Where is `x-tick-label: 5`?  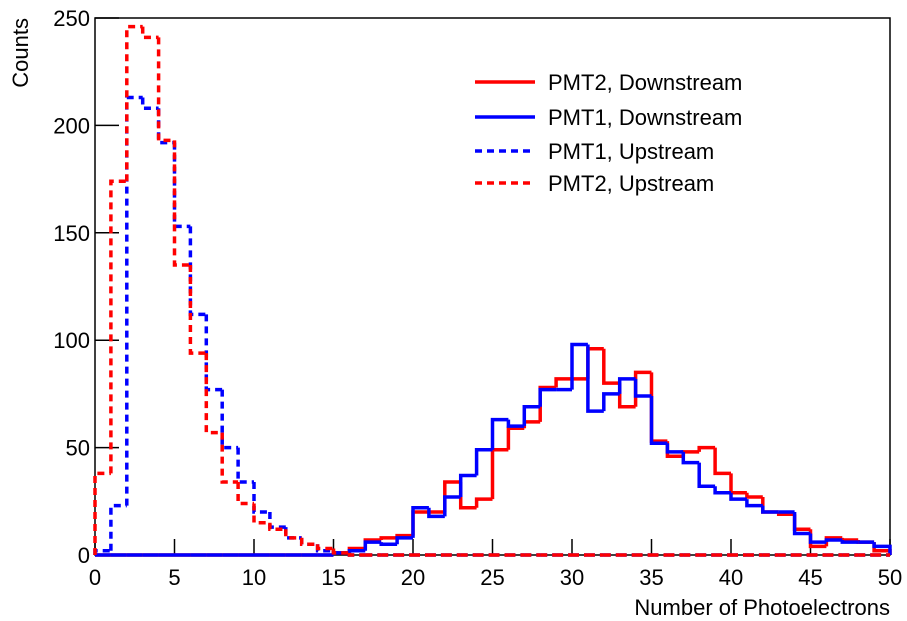
x-tick-label: 5 is located at coordinates (174, 577).